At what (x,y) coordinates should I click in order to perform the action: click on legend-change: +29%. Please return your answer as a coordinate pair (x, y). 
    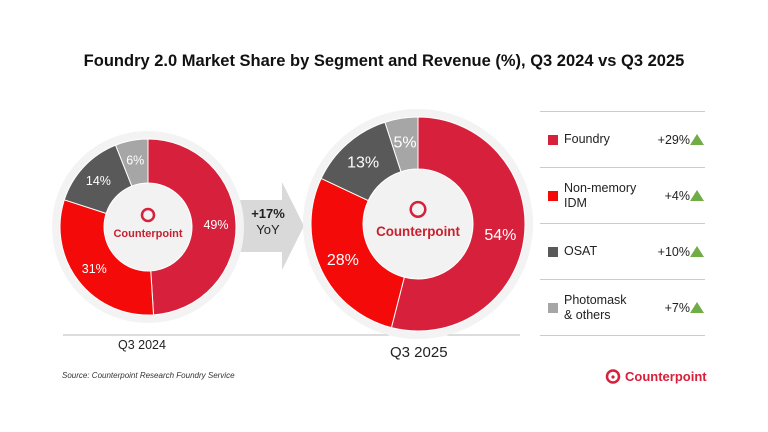
    Looking at the image, I should click on (673, 140).